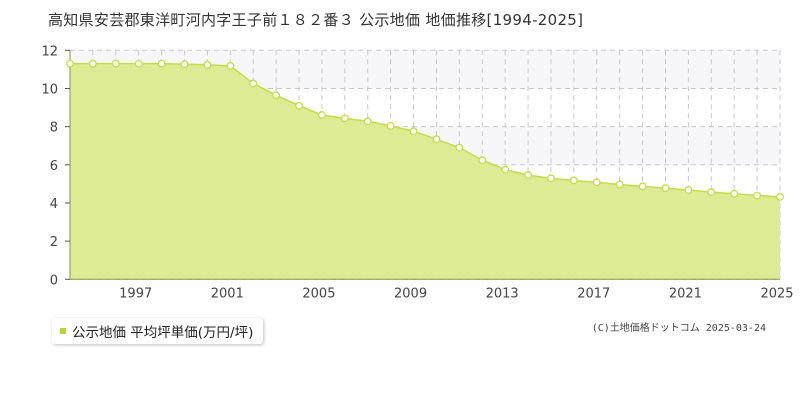  I want to click on y-tick-label: 12, so click(49, 51).